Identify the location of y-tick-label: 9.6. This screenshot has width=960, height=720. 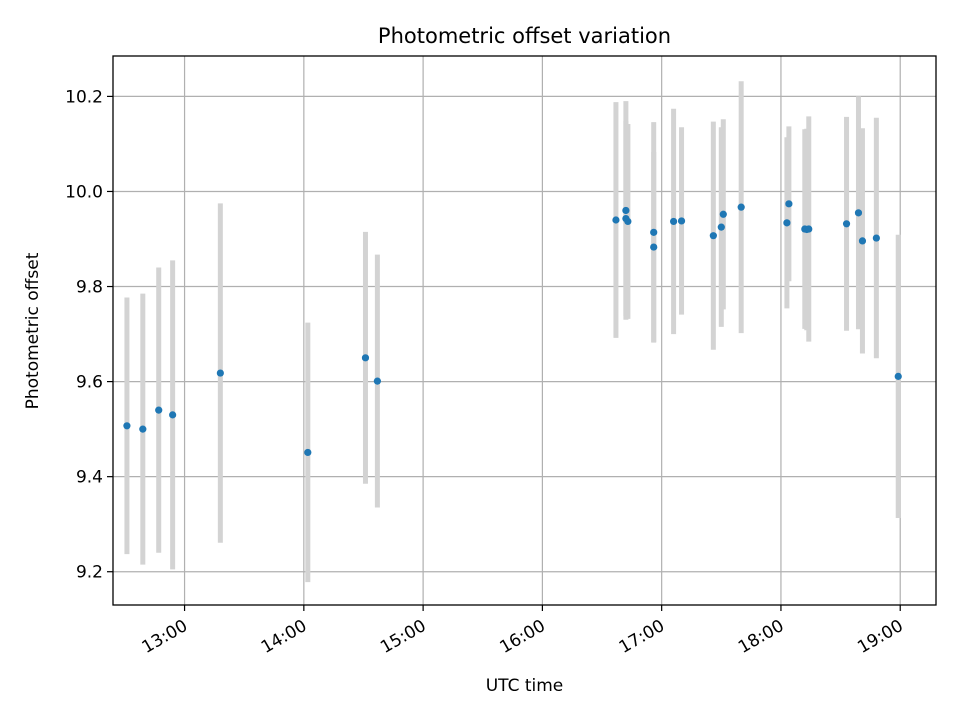
(89, 383).